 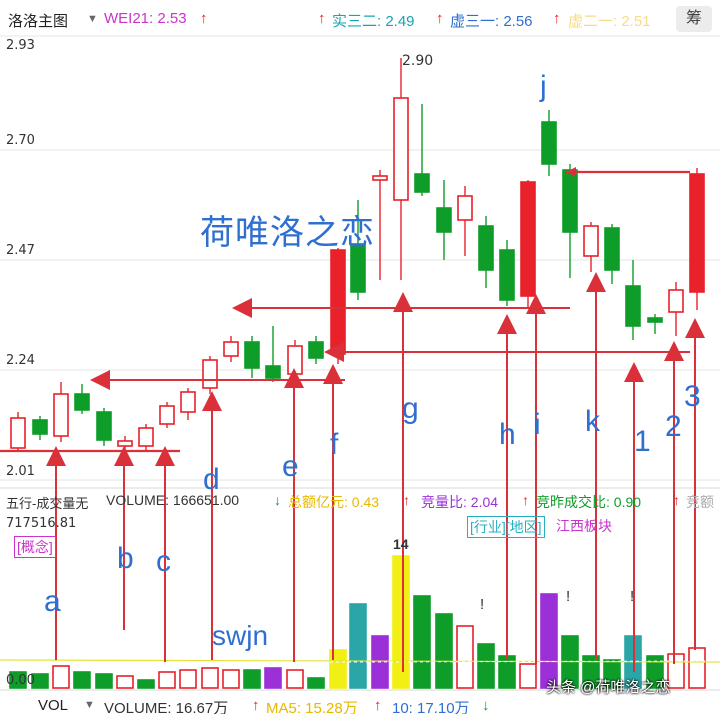 What do you see at coordinates (440, 18) in the screenshot?
I see `shisan-up-icon: ↑` at bounding box center [440, 18].